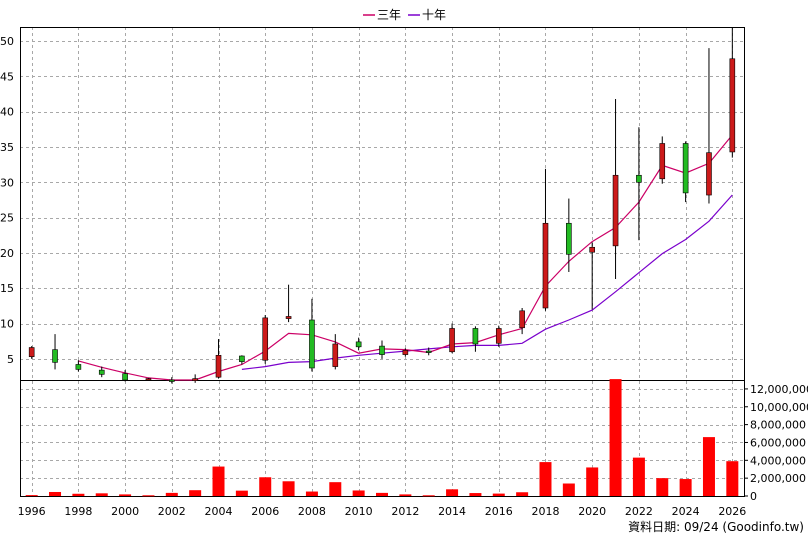 Image resolution: width=808 pixels, height=545 pixels. I want to click on x-tick-label: 2002, so click(172, 511).